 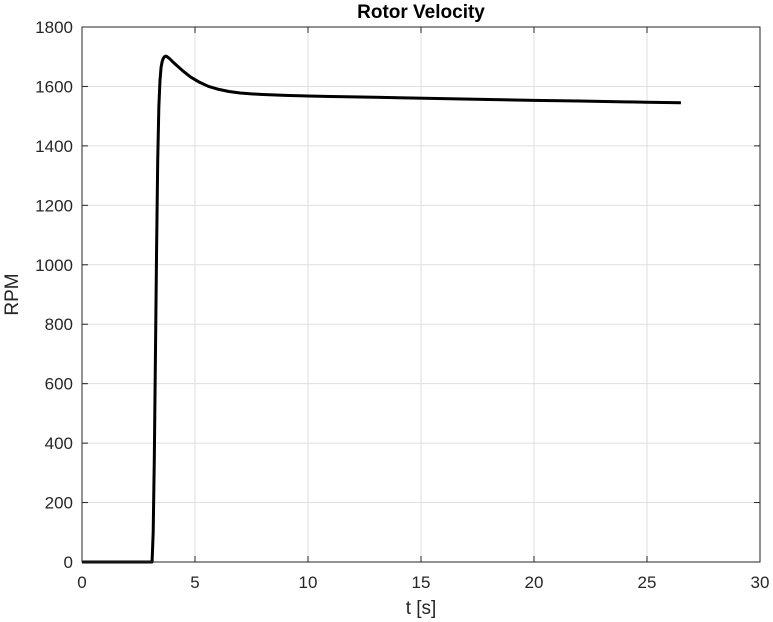 What do you see at coordinates (54, 146) in the screenshot?
I see `y-tick-label: 1400` at bounding box center [54, 146].